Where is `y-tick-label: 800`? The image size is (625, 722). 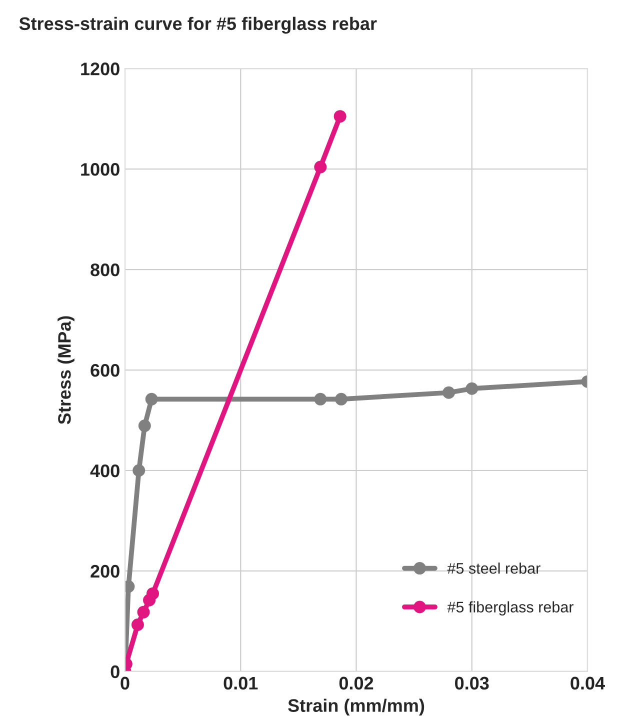 y-tick-label: 800 is located at coordinates (105, 269).